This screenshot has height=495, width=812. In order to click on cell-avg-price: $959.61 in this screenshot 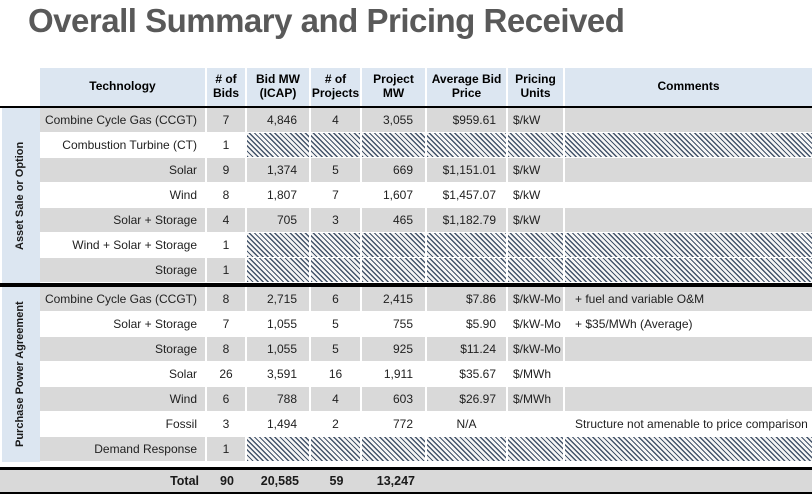, I will do `click(467, 120)`.